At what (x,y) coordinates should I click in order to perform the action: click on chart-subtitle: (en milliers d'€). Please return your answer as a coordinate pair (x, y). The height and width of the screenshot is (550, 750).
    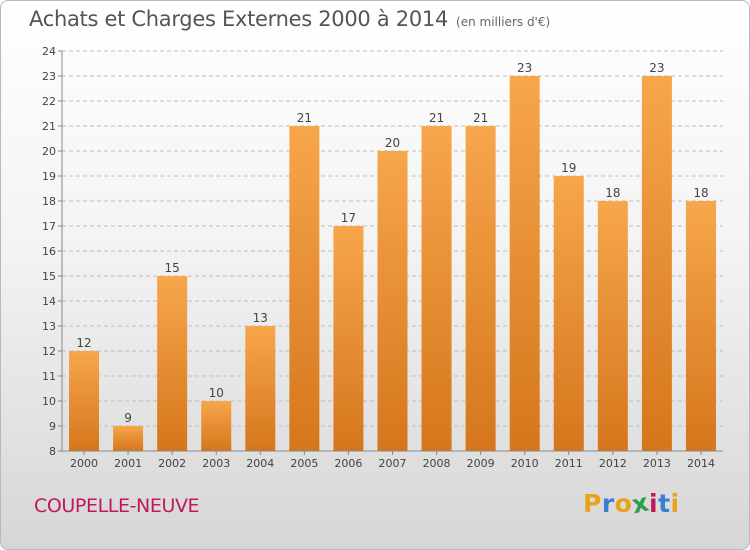
    Looking at the image, I should click on (503, 22).